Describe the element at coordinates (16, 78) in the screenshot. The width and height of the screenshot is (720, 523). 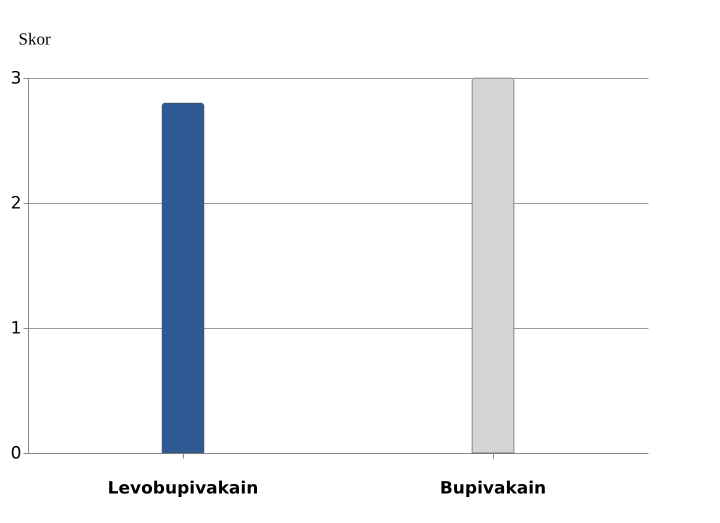
I see `y-tick-label: 3` at that location.